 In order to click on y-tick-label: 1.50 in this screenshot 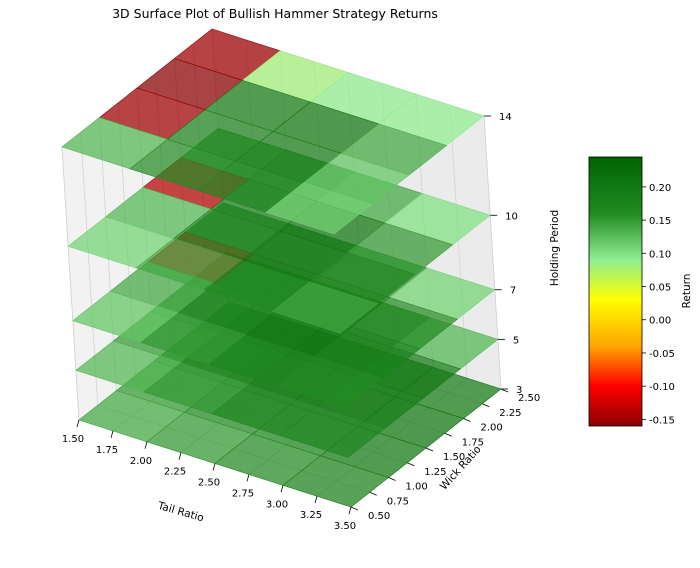, I will do `click(454, 457)`.